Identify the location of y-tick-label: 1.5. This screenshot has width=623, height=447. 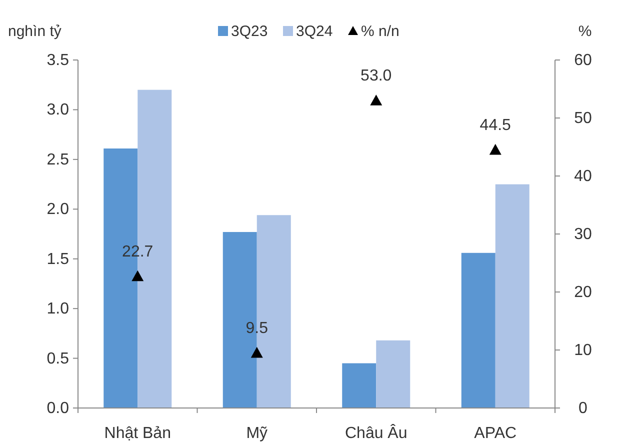
(58, 259).